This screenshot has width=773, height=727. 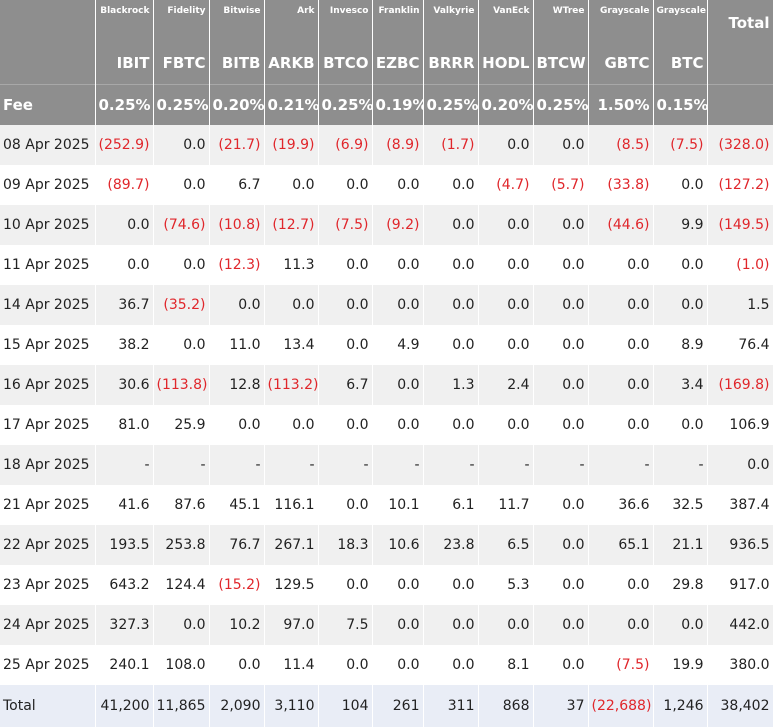 What do you see at coordinates (680, 706) in the screenshot?
I see `total-value: 1,246` at bounding box center [680, 706].